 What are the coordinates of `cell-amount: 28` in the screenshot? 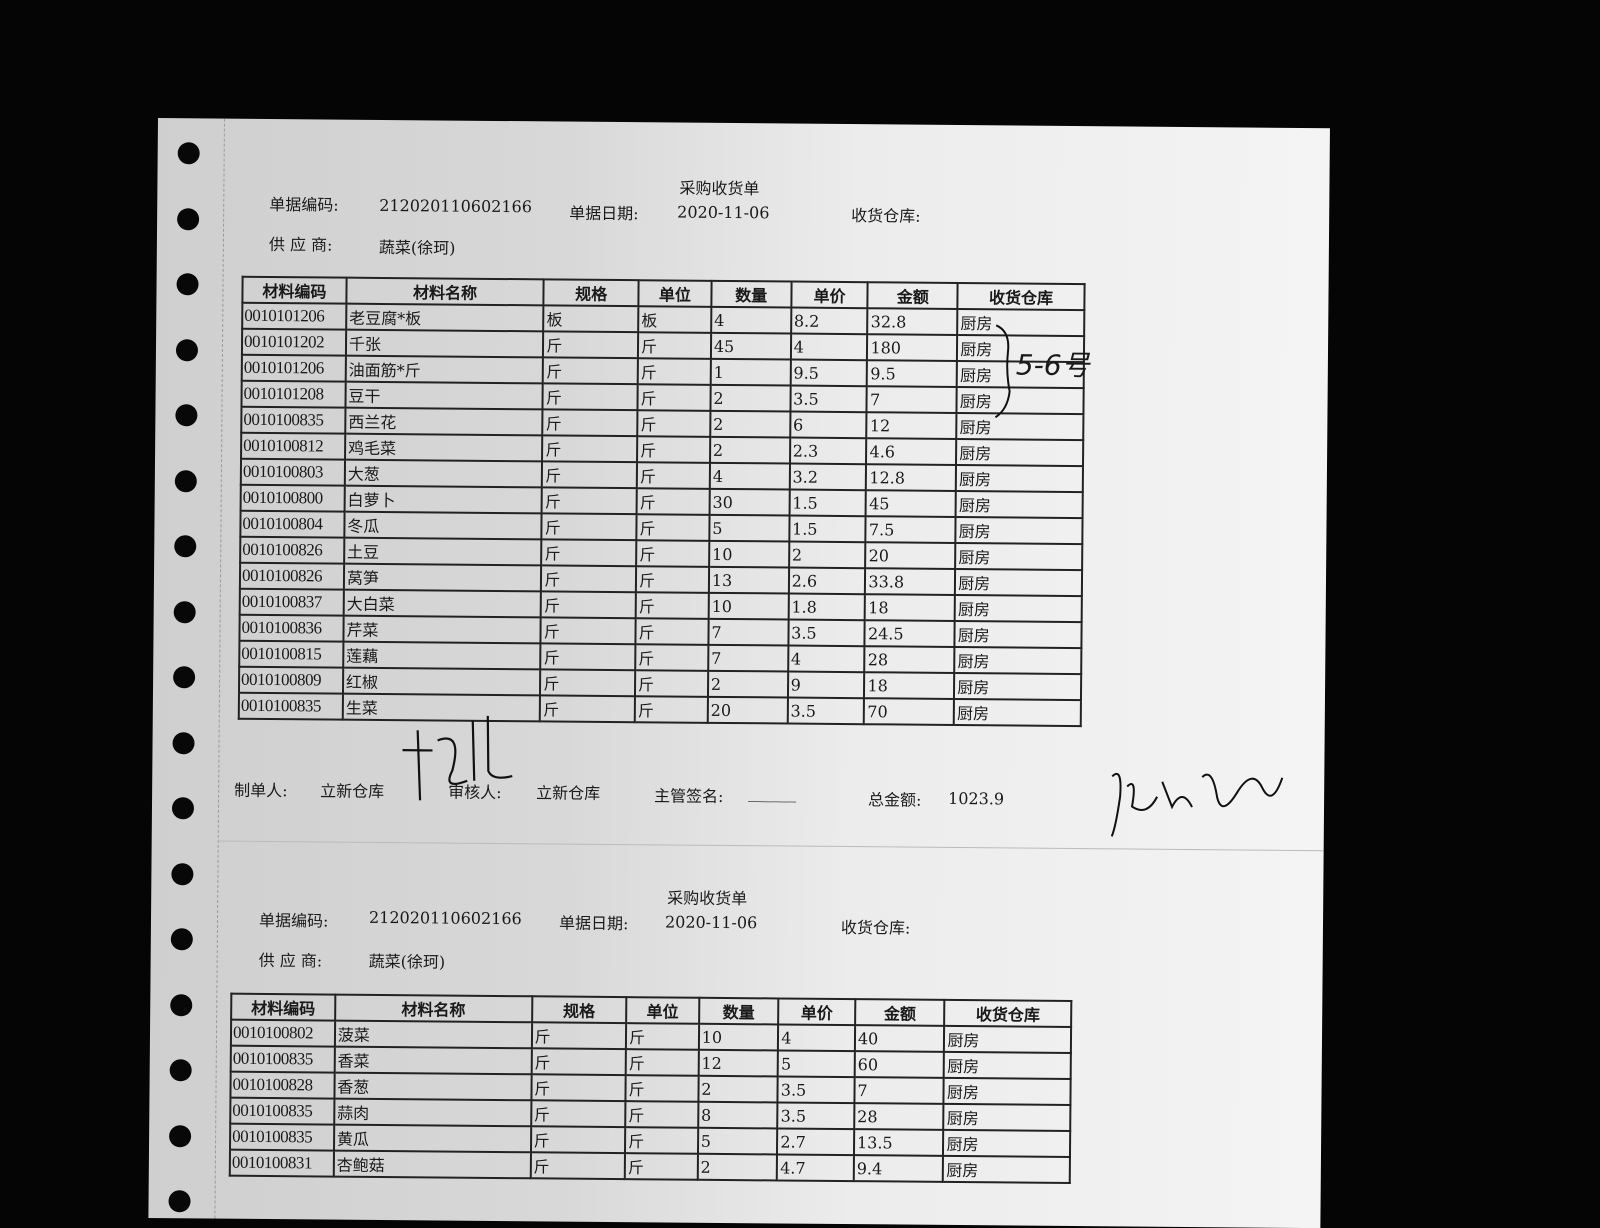 It's located at (909, 659).